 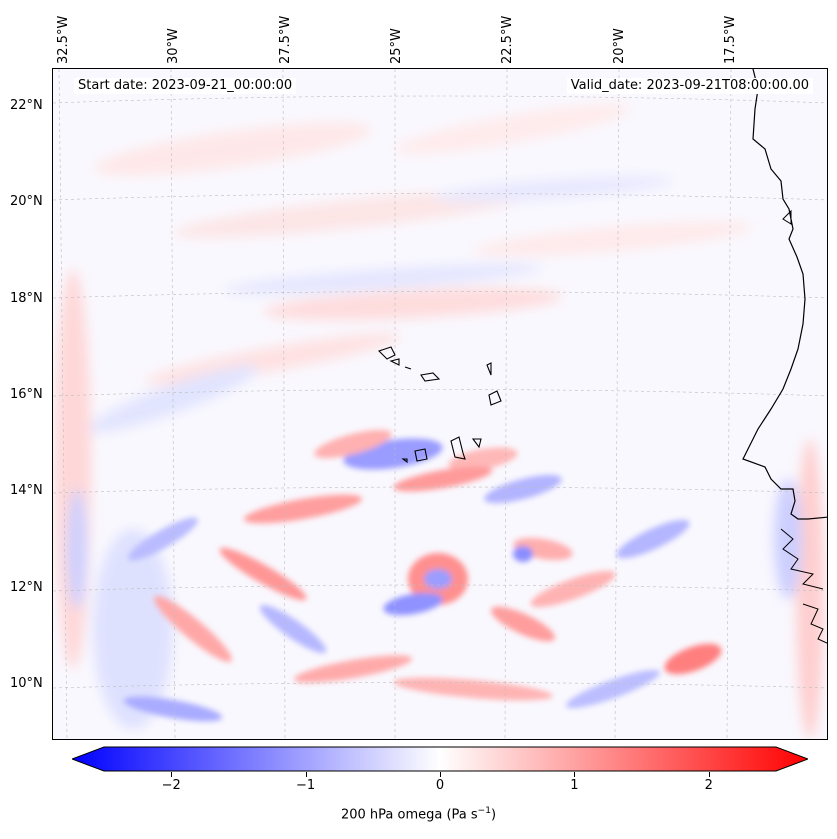 What do you see at coordinates (185, 86) in the screenshot?
I see `start-date-annotation: Start date: 2023-09-21_00:00:00` at bounding box center [185, 86].